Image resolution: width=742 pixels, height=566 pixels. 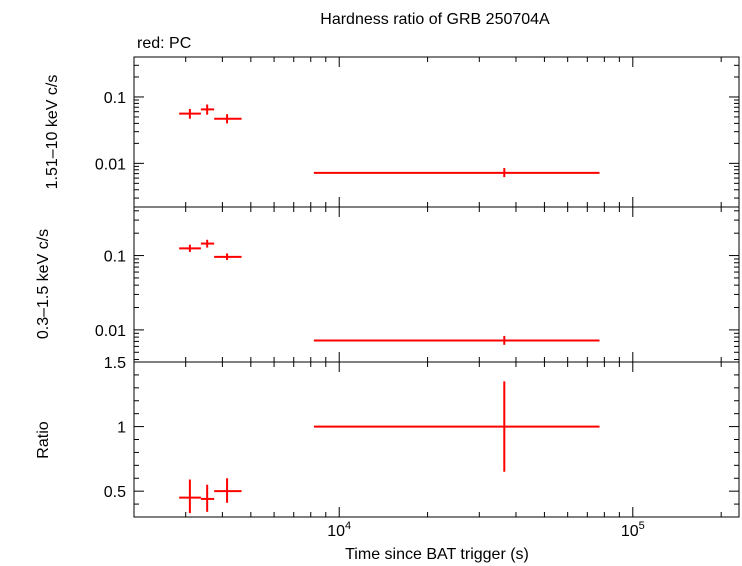 What do you see at coordinates (43, 284) in the screenshot?
I see `panel-middle-ylabel: 0.3–1.5 keV c/s` at bounding box center [43, 284].